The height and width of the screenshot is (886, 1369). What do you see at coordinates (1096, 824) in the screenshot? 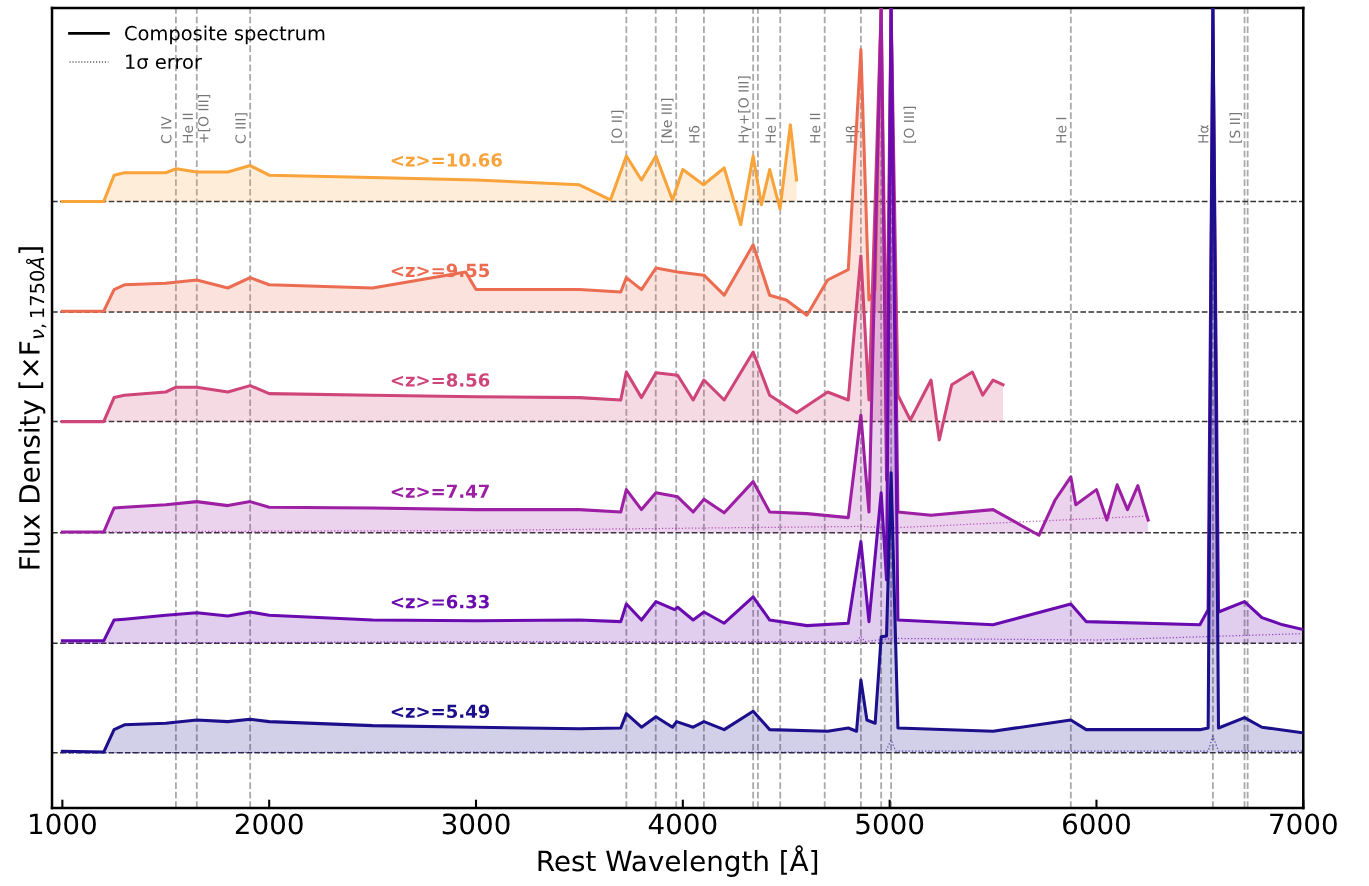
I see `x-tick-label: 6000` at bounding box center [1096, 824].